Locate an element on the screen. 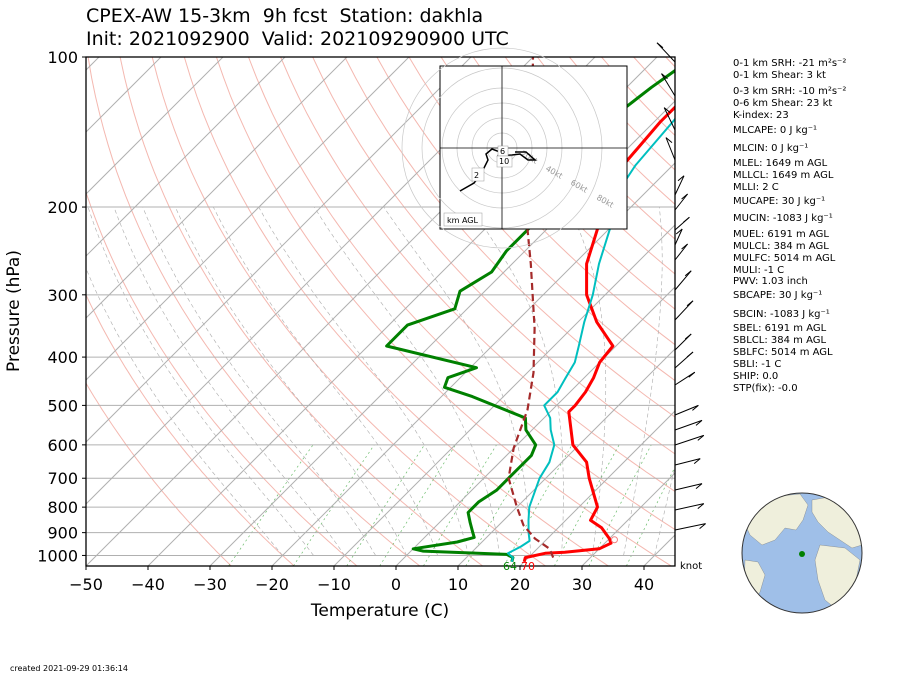 This screenshot has height=675, width=906. chart-title-line1: CPEX-AW 15-3km 9h fcst Station: dakhla is located at coordinates (285, 16).